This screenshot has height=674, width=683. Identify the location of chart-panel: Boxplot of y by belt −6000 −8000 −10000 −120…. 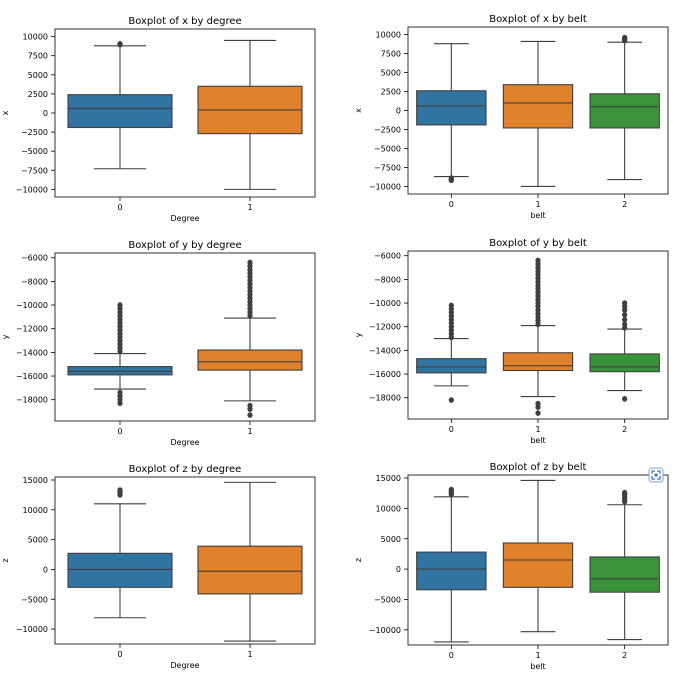
(511, 341).